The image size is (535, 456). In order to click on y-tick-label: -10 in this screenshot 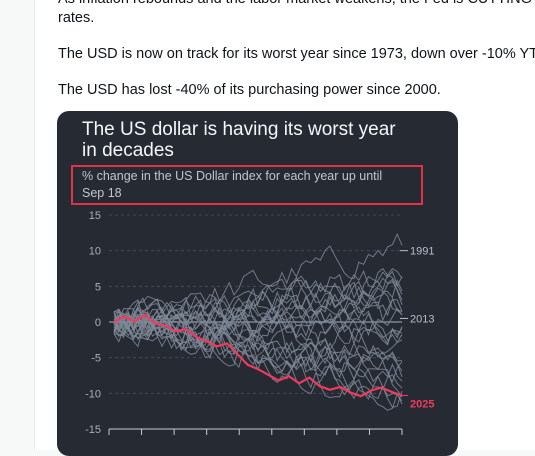, I will do `click(93, 394)`.